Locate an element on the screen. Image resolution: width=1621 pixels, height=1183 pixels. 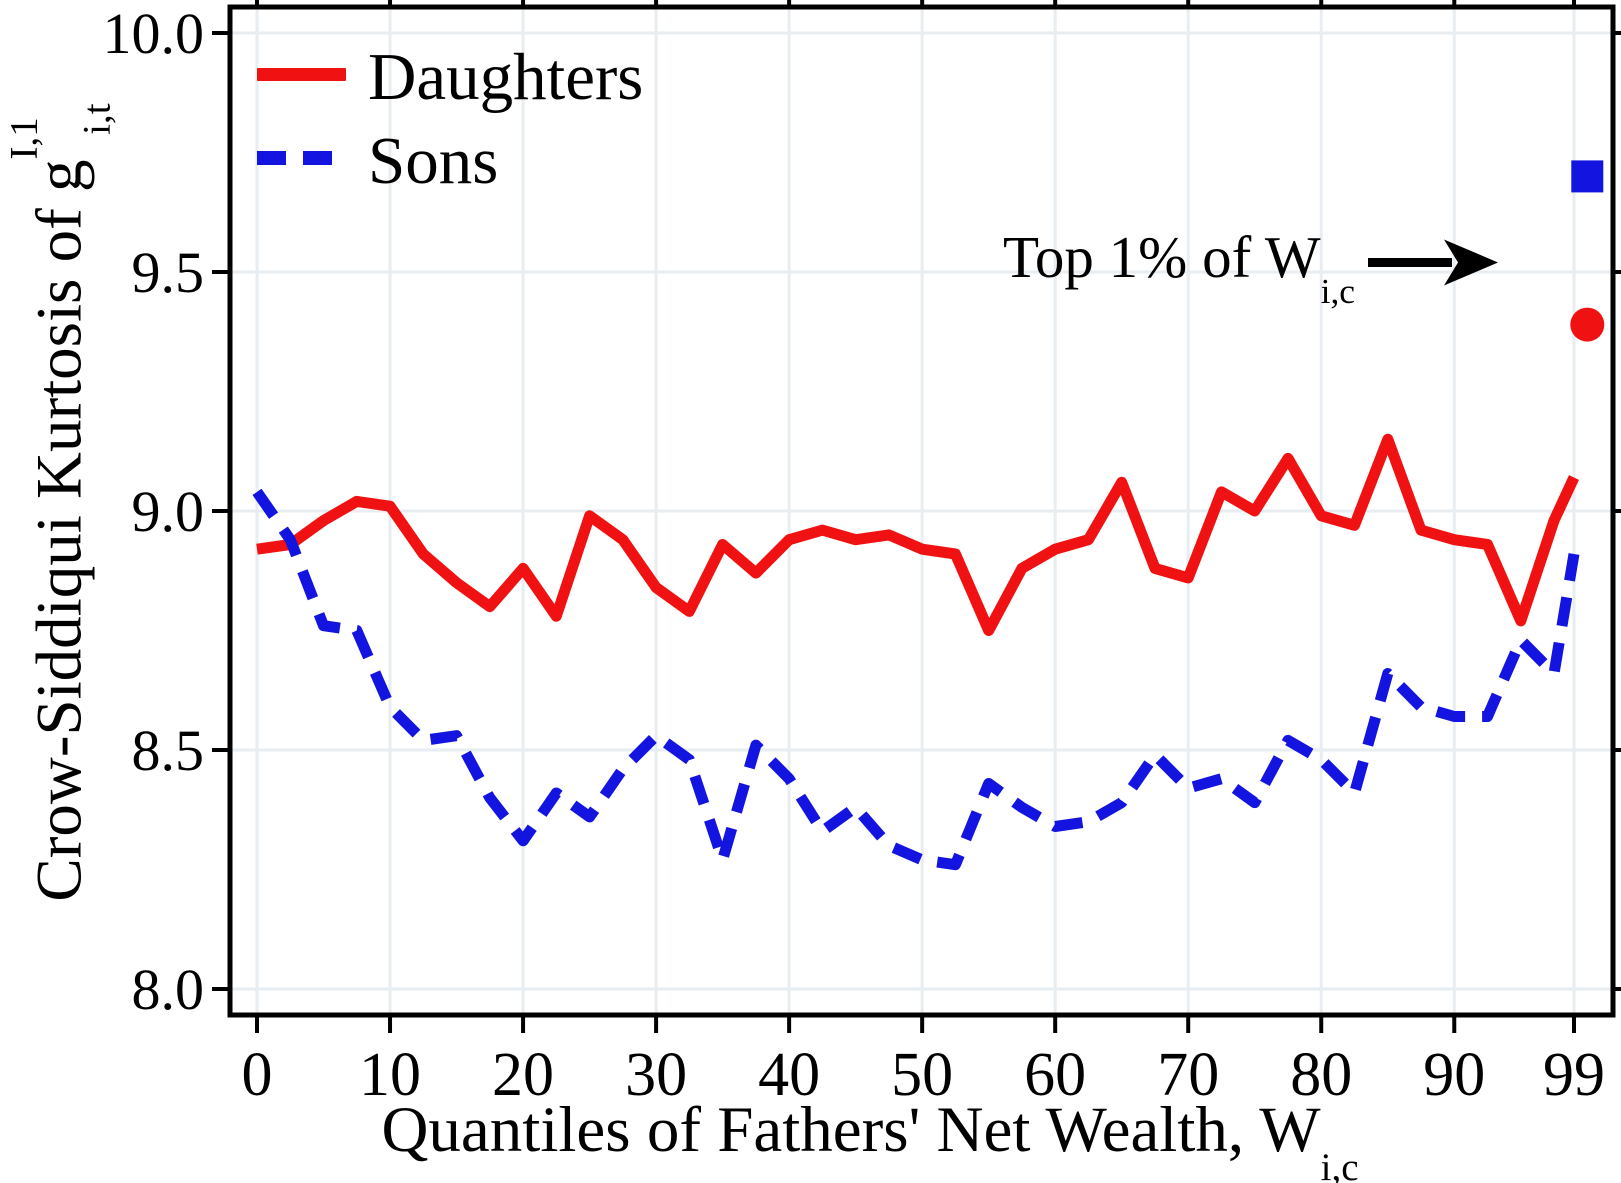
x-tick-label: 10 is located at coordinates (390, 1075).